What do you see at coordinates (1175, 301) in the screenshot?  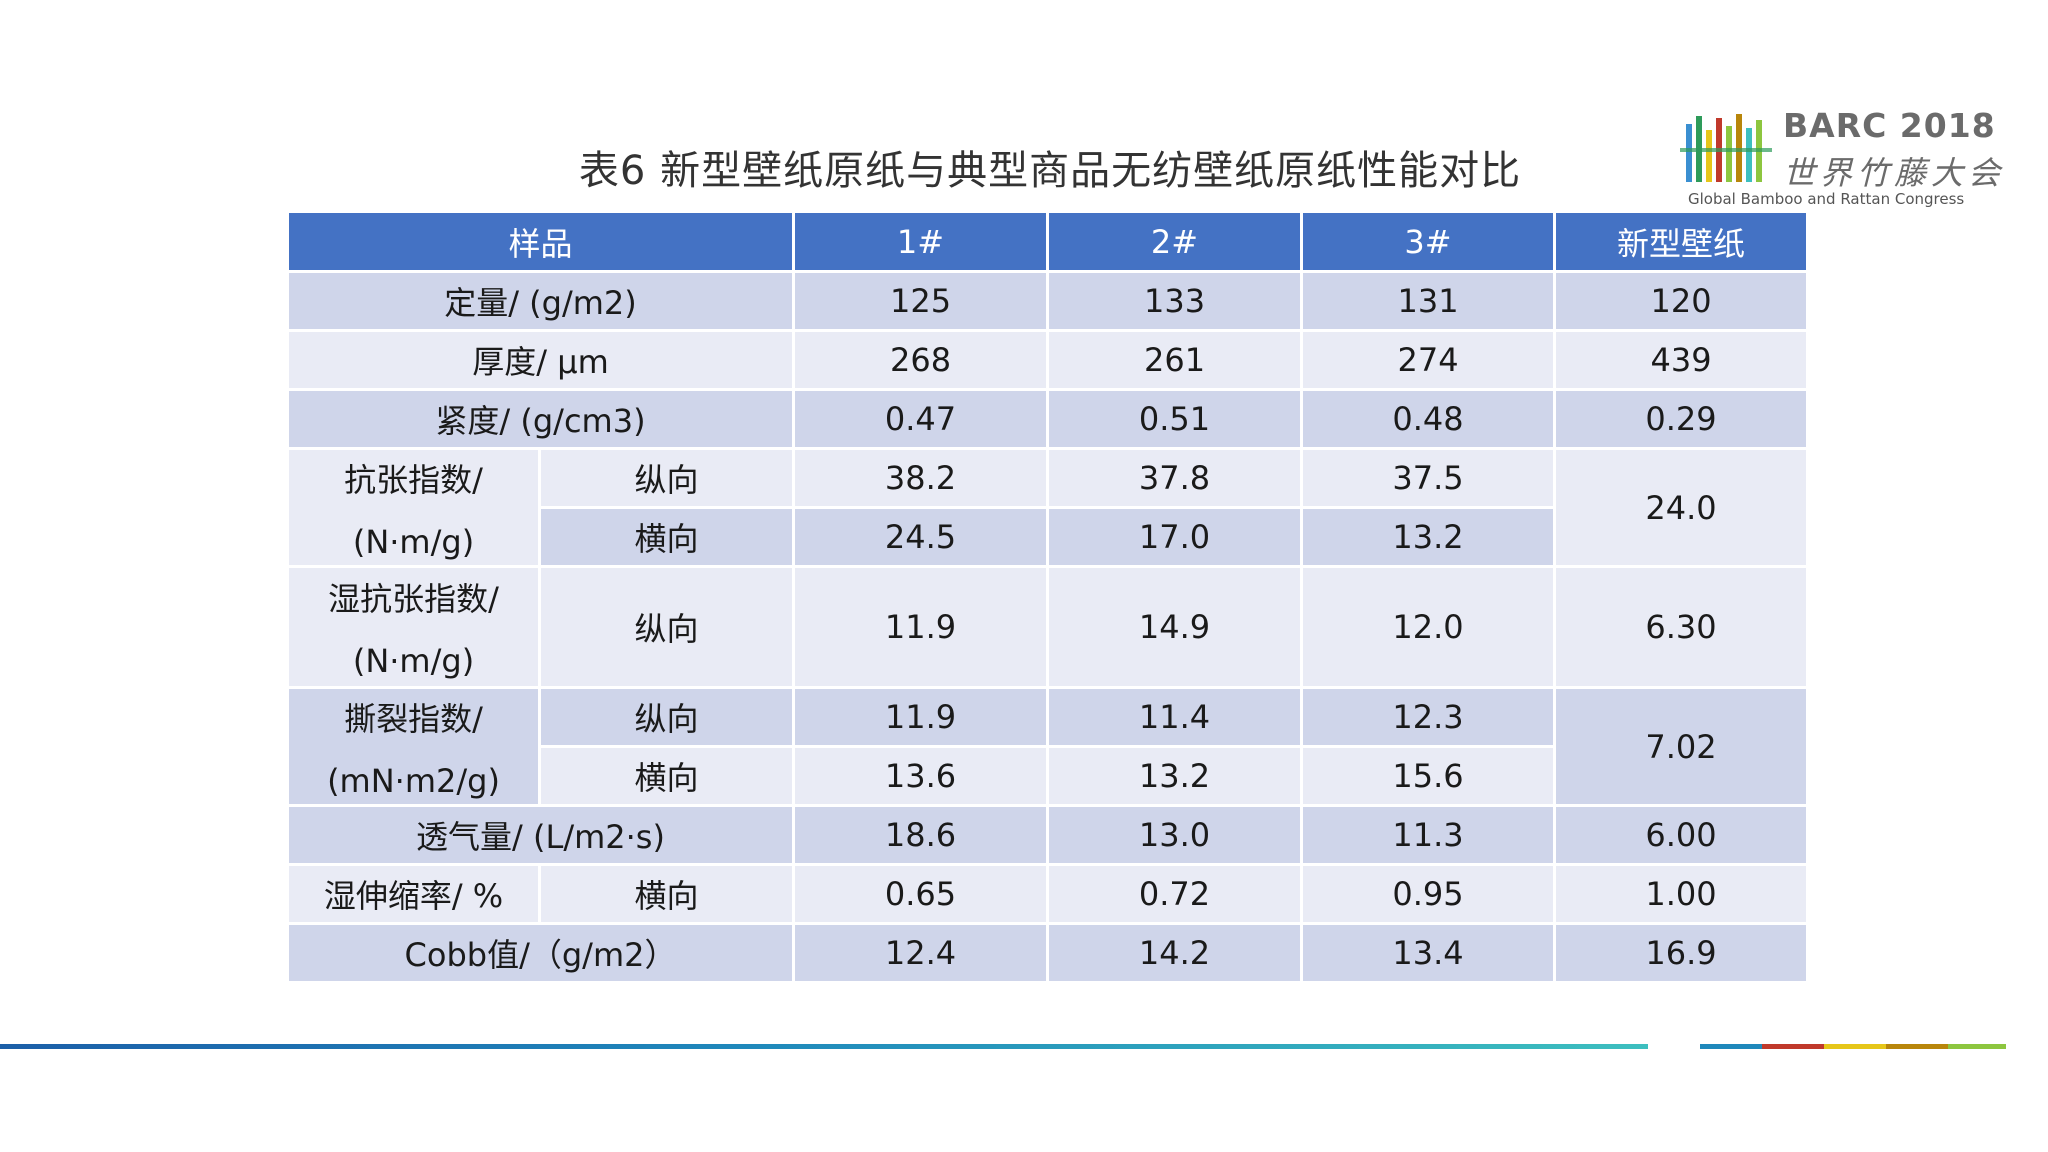 I see `cell: 133` at bounding box center [1175, 301].